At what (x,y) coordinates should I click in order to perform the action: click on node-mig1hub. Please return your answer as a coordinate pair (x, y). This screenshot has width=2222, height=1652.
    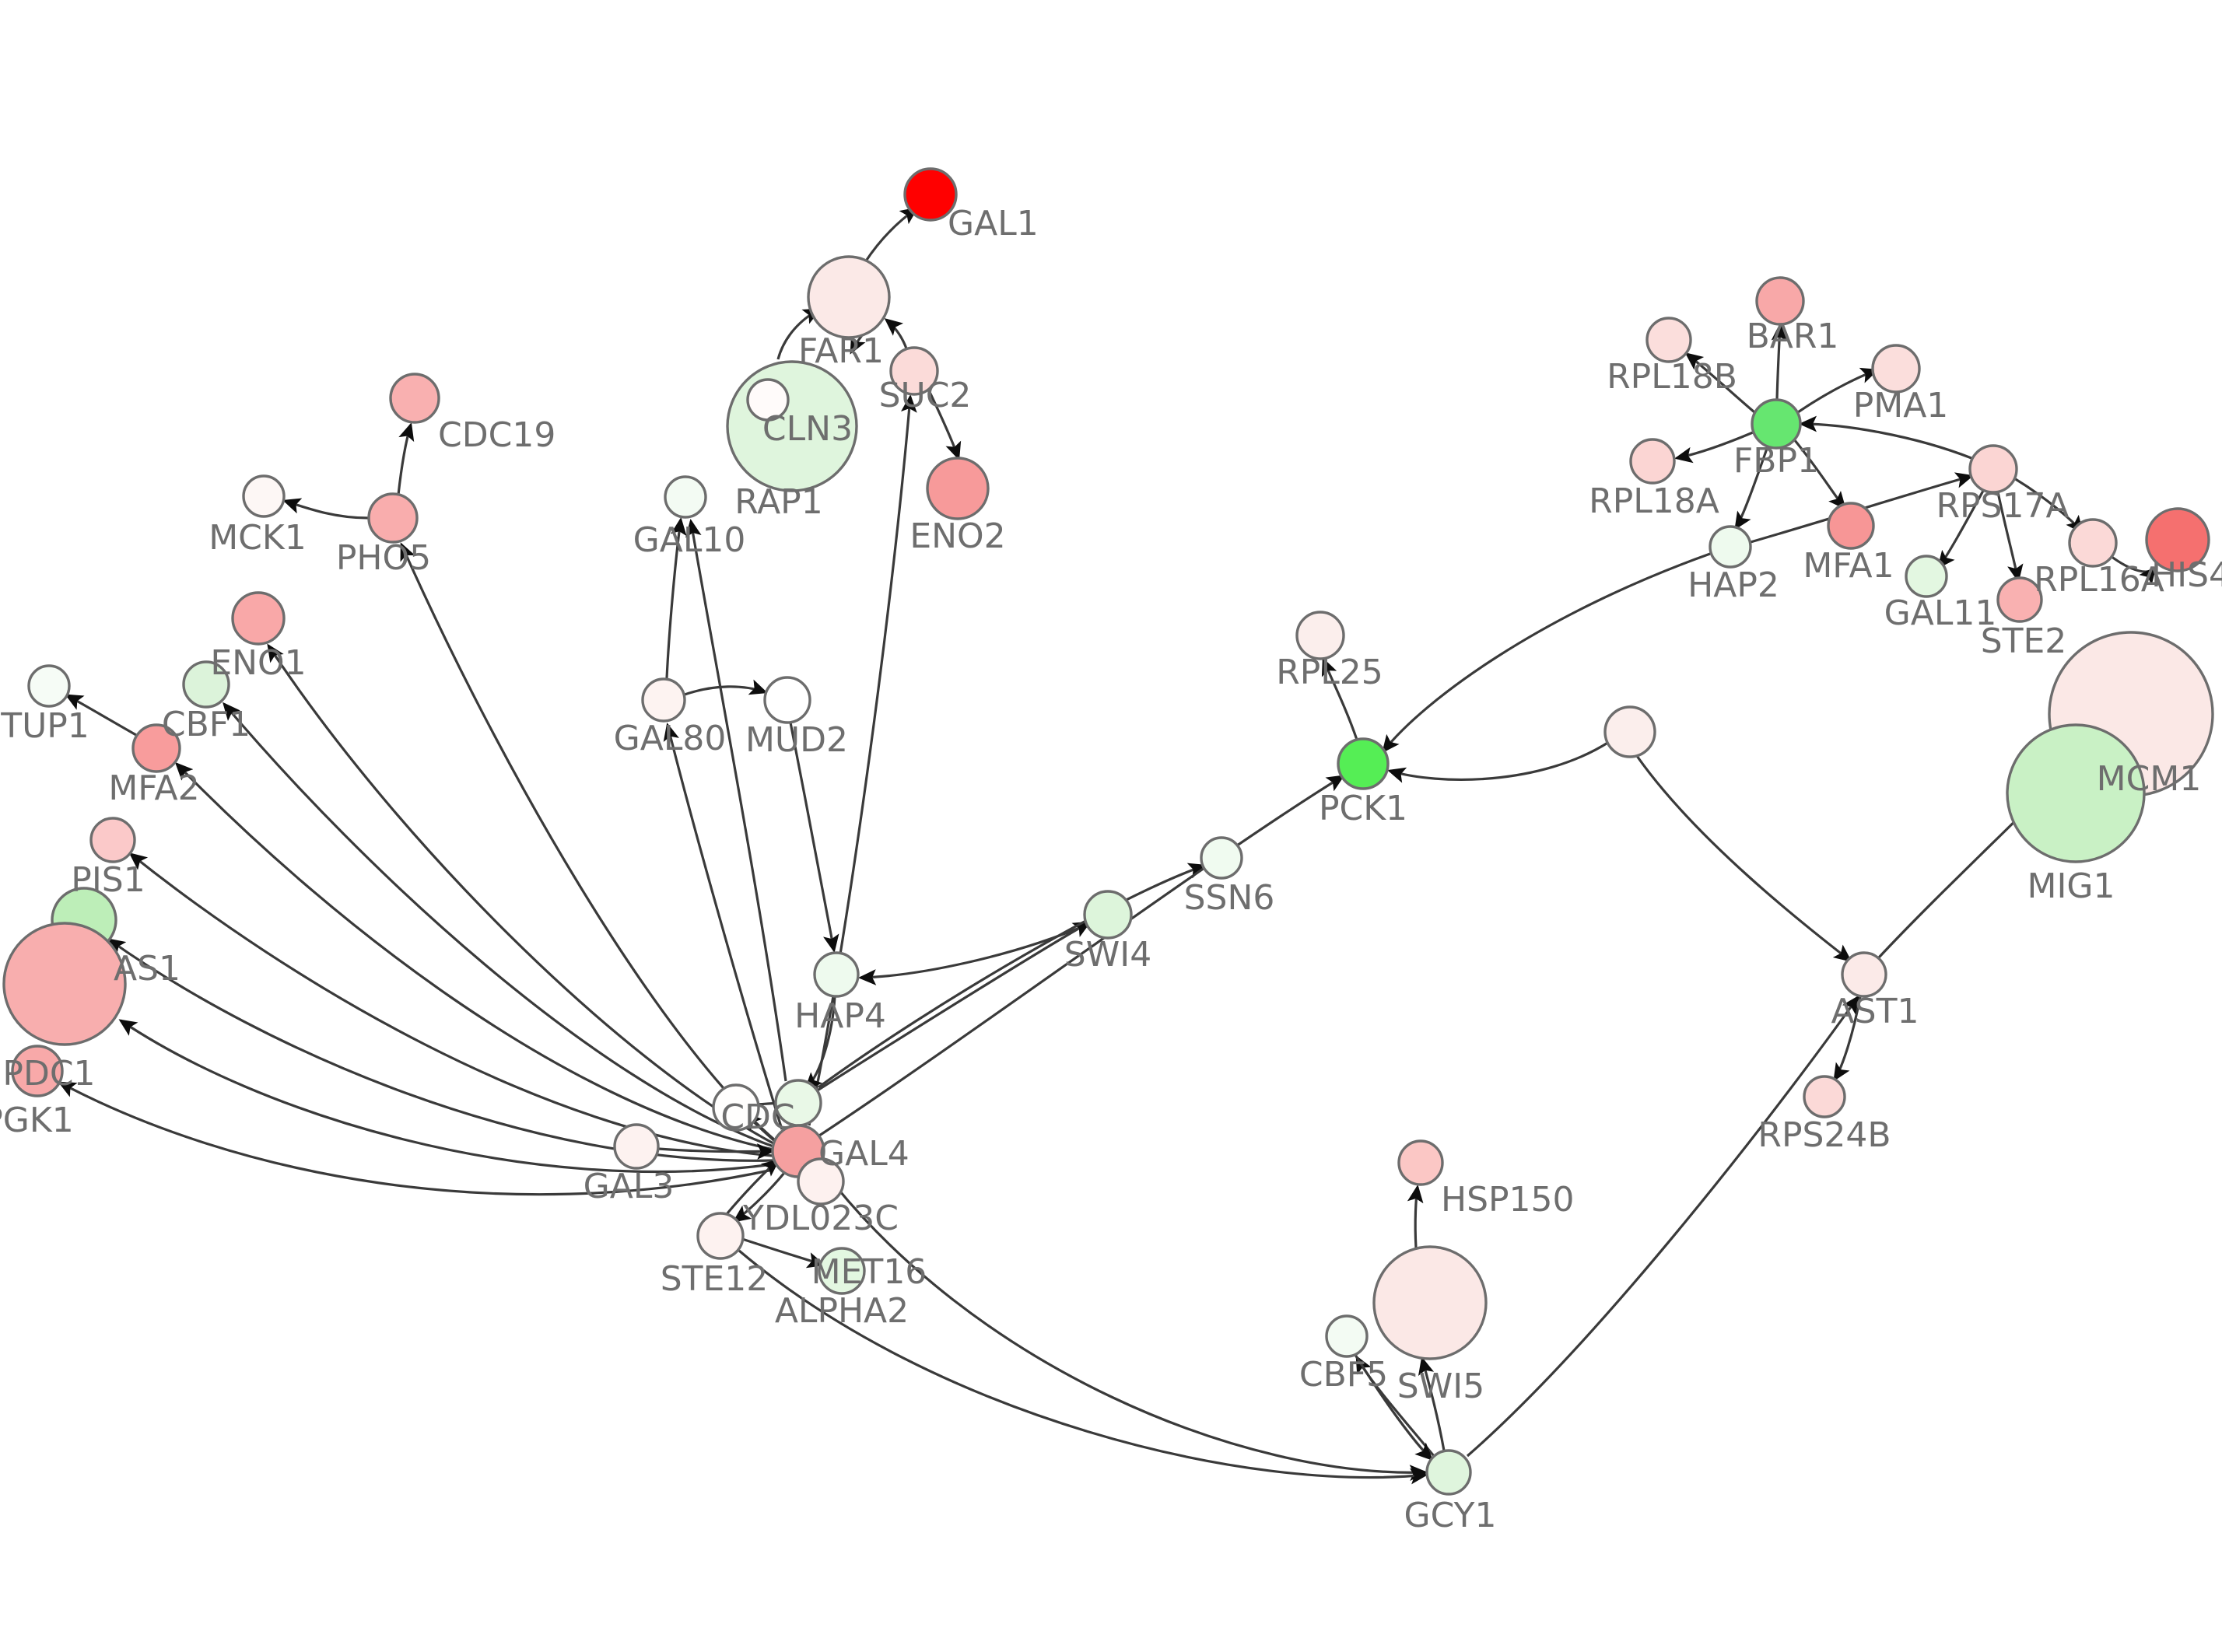
    Looking at the image, I should click on (1629, 732).